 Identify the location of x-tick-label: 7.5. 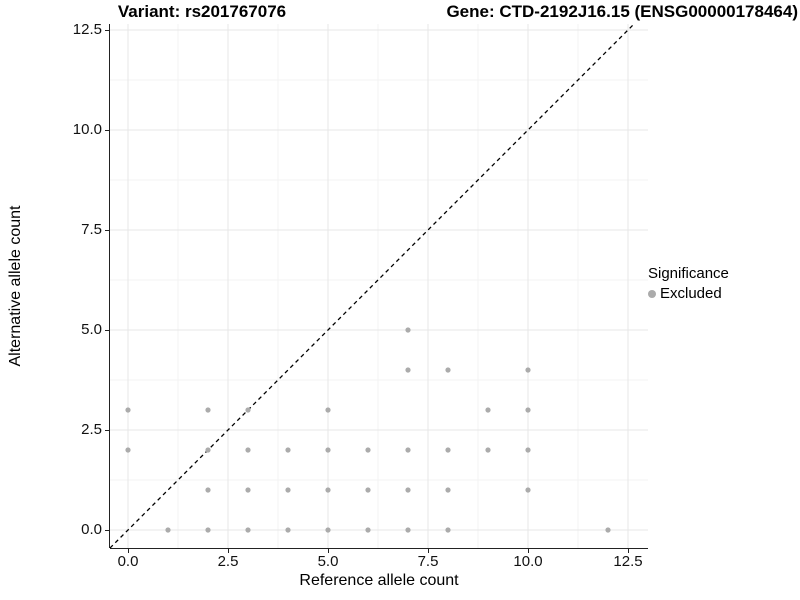
(428, 561).